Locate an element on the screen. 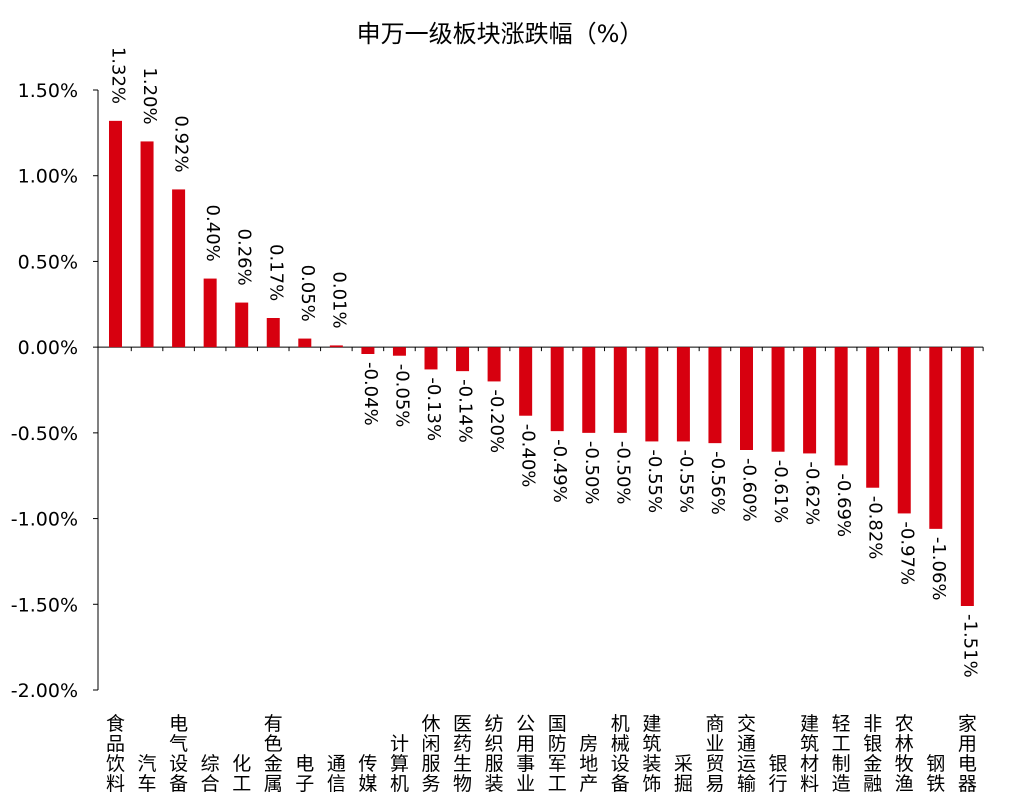  data-label: -0.49% is located at coordinates (559, 471).